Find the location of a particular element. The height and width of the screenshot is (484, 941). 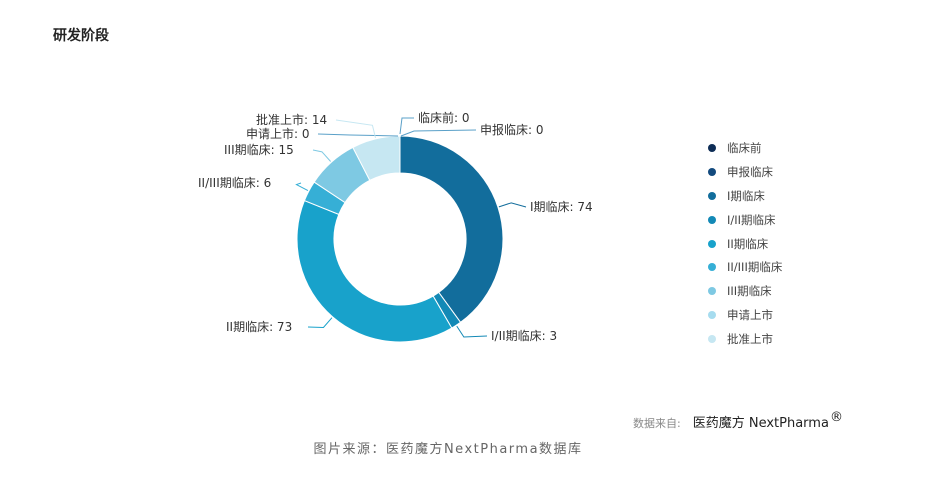

source-brand: 医药魔方 NextPharma is located at coordinates (760, 423).